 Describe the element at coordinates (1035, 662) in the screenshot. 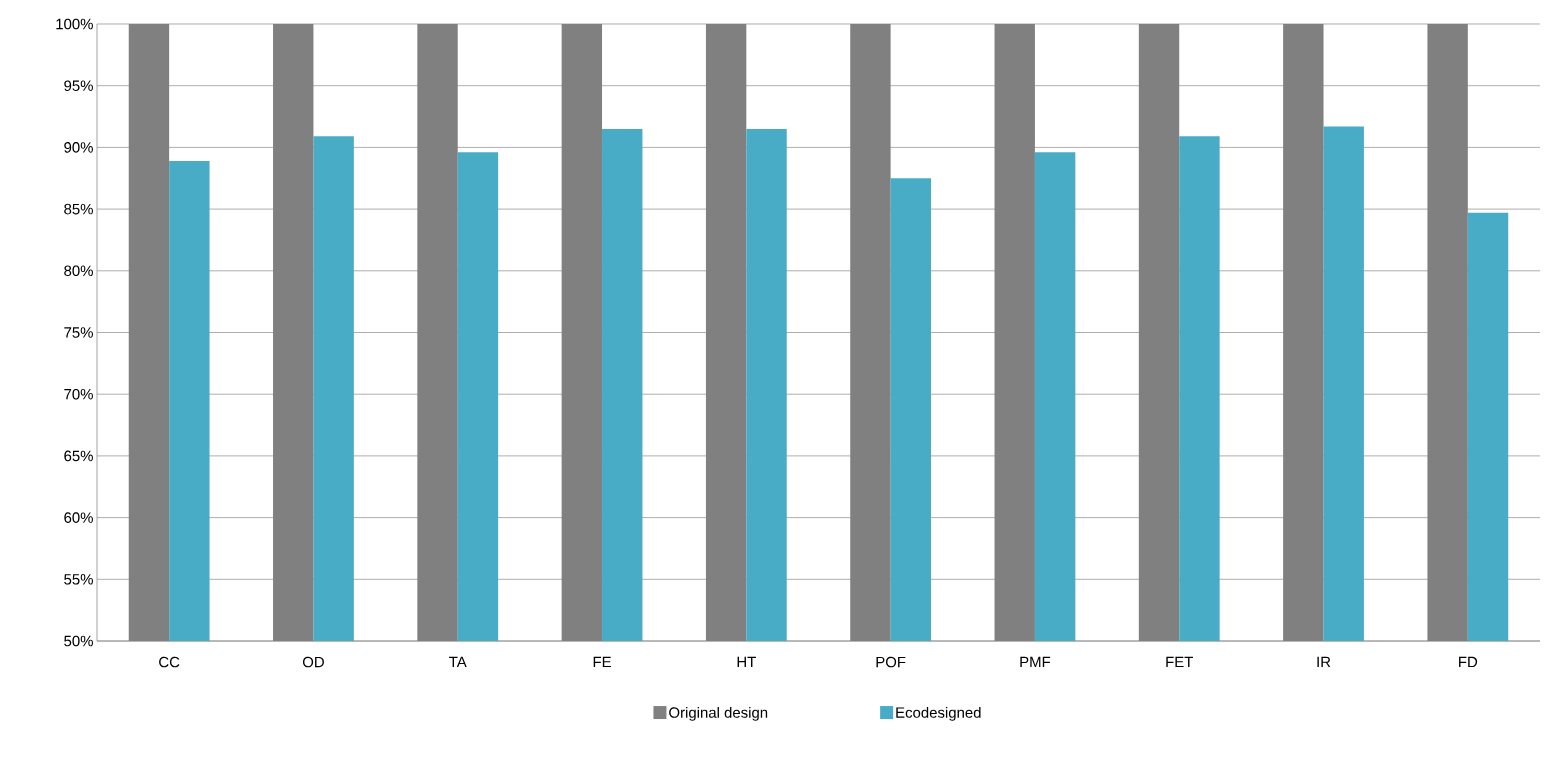

I see `x-tick-label: PMF` at that location.